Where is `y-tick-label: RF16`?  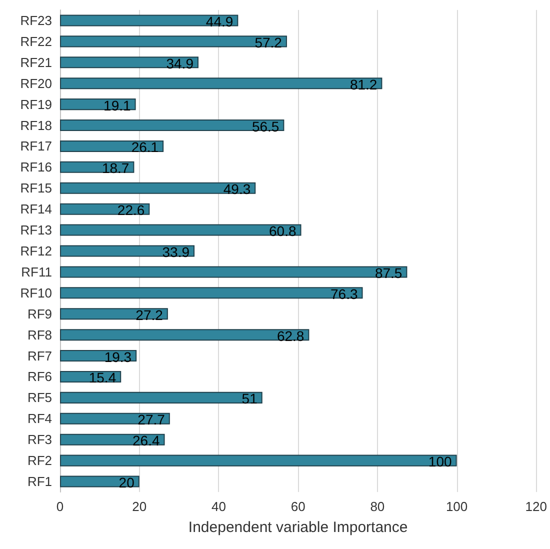 y-tick-label: RF16 is located at coordinates (36, 167).